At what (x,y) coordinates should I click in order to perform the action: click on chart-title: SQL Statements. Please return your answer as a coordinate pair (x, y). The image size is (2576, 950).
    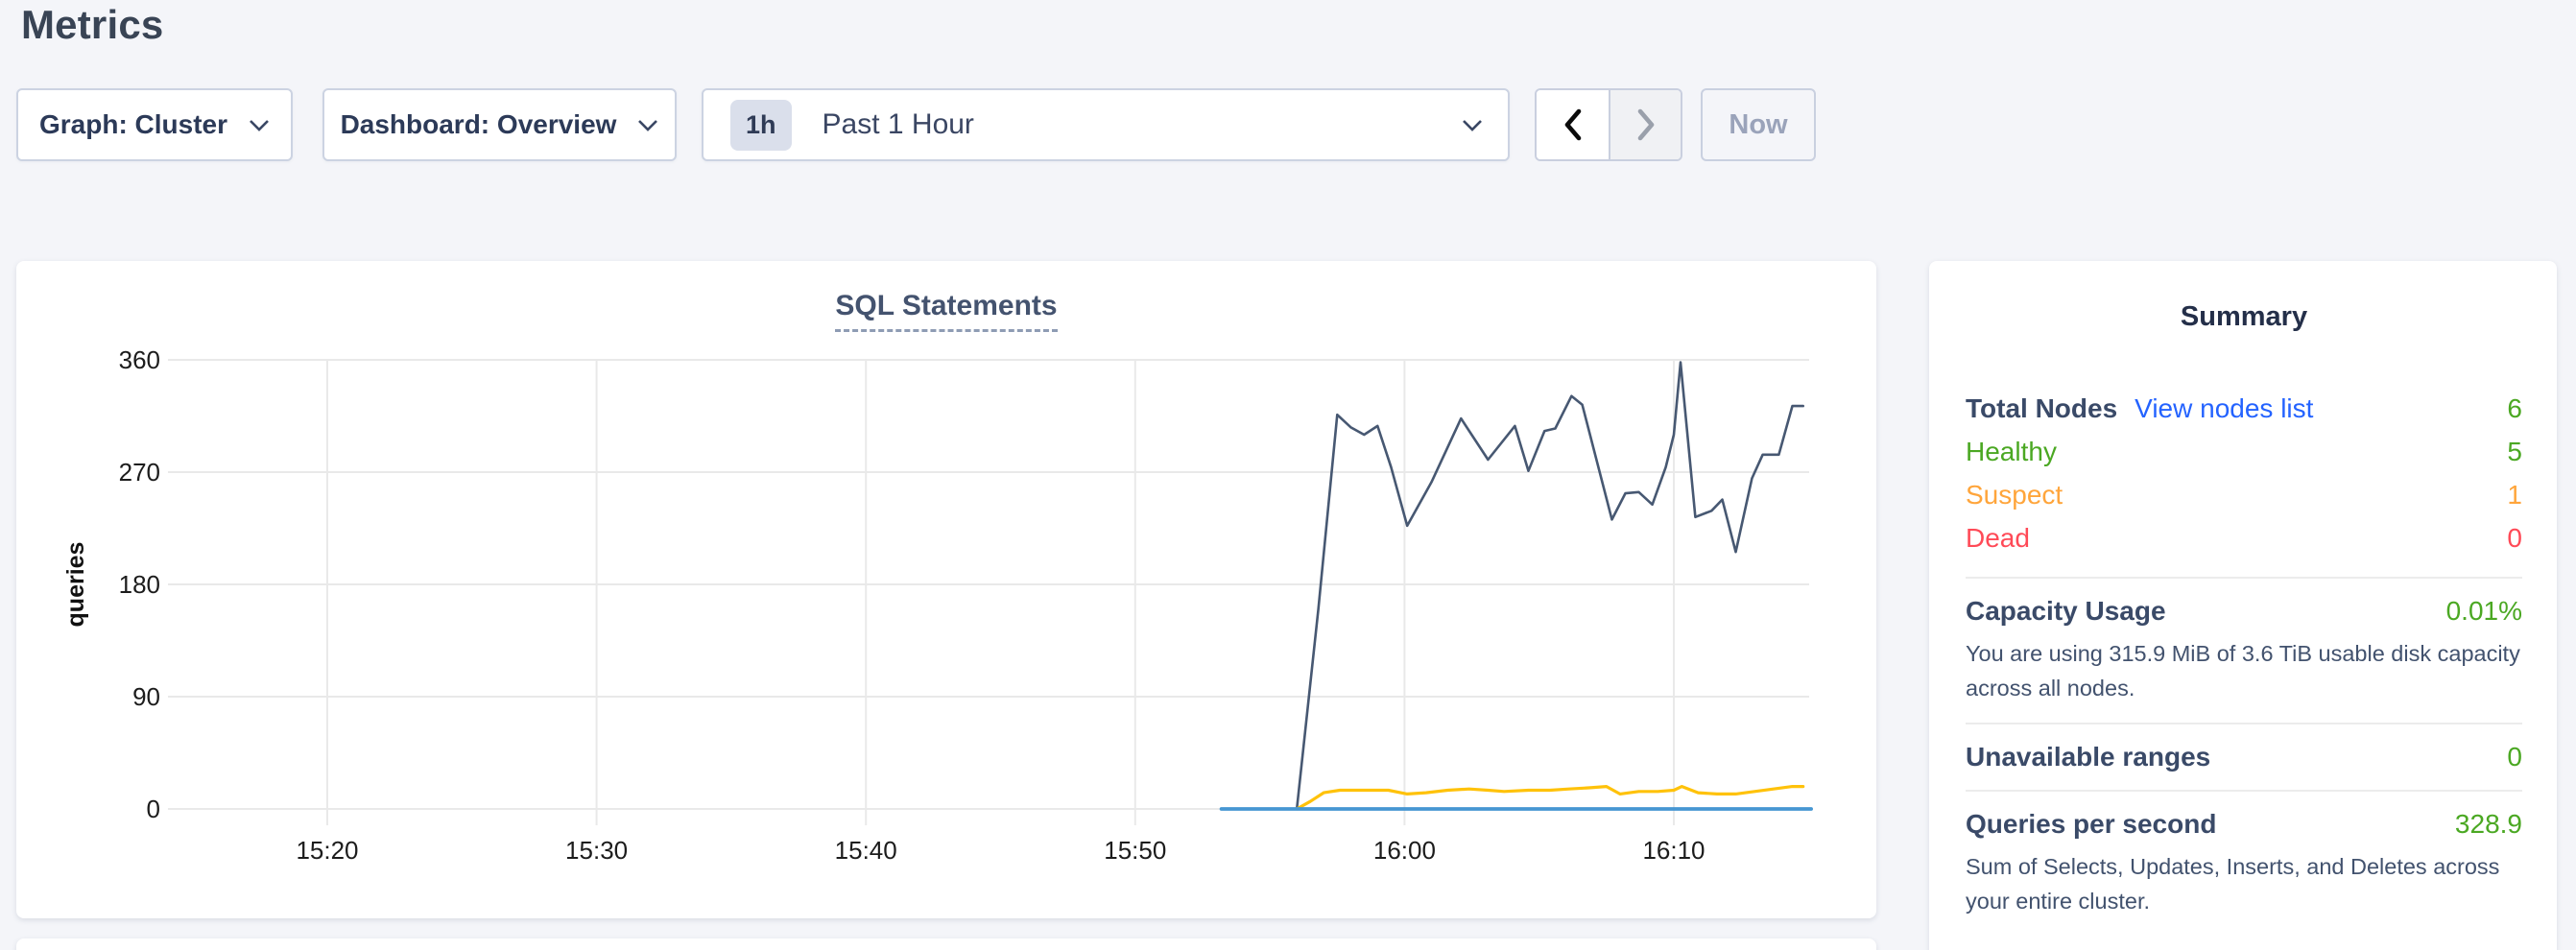
    Looking at the image, I should click on (946, 311).